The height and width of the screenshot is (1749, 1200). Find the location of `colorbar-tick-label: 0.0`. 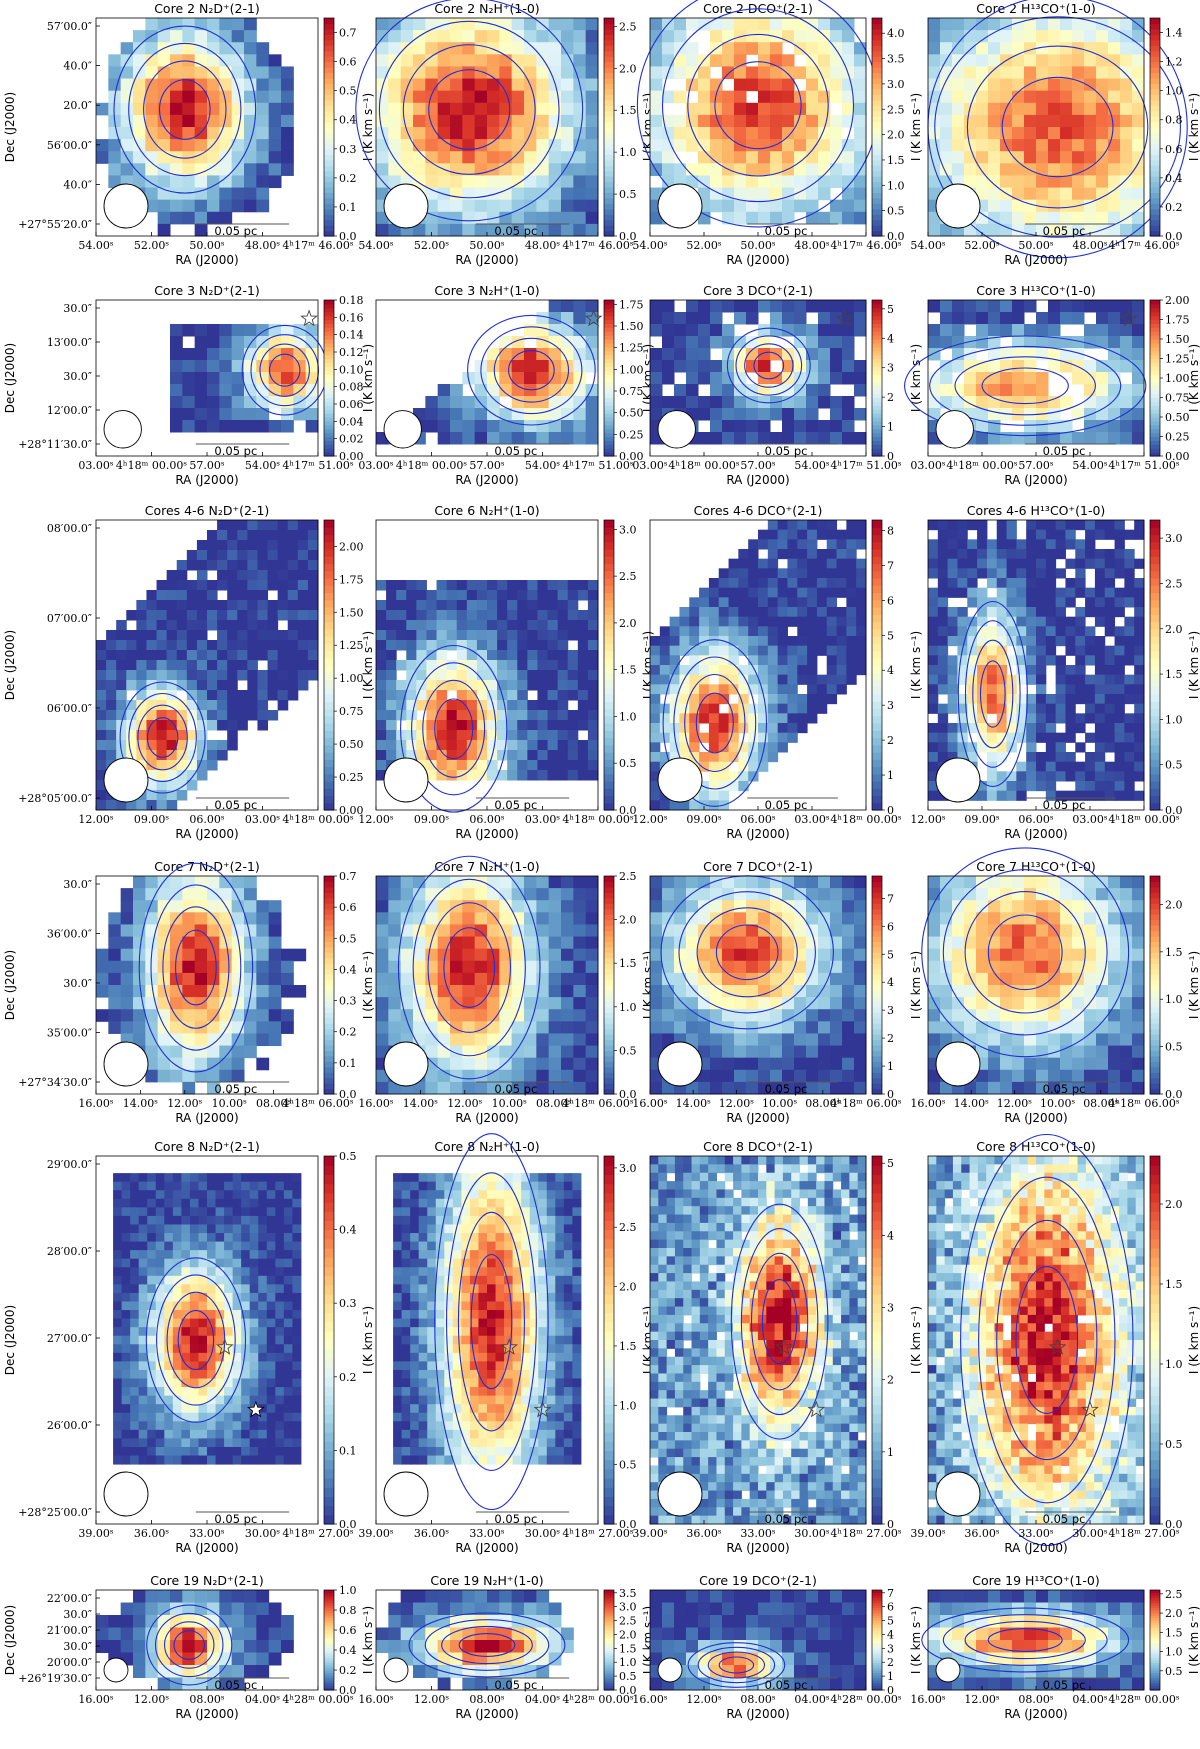

colorbar-tick-label: 0.0 is located at coordinates (348, 1094).